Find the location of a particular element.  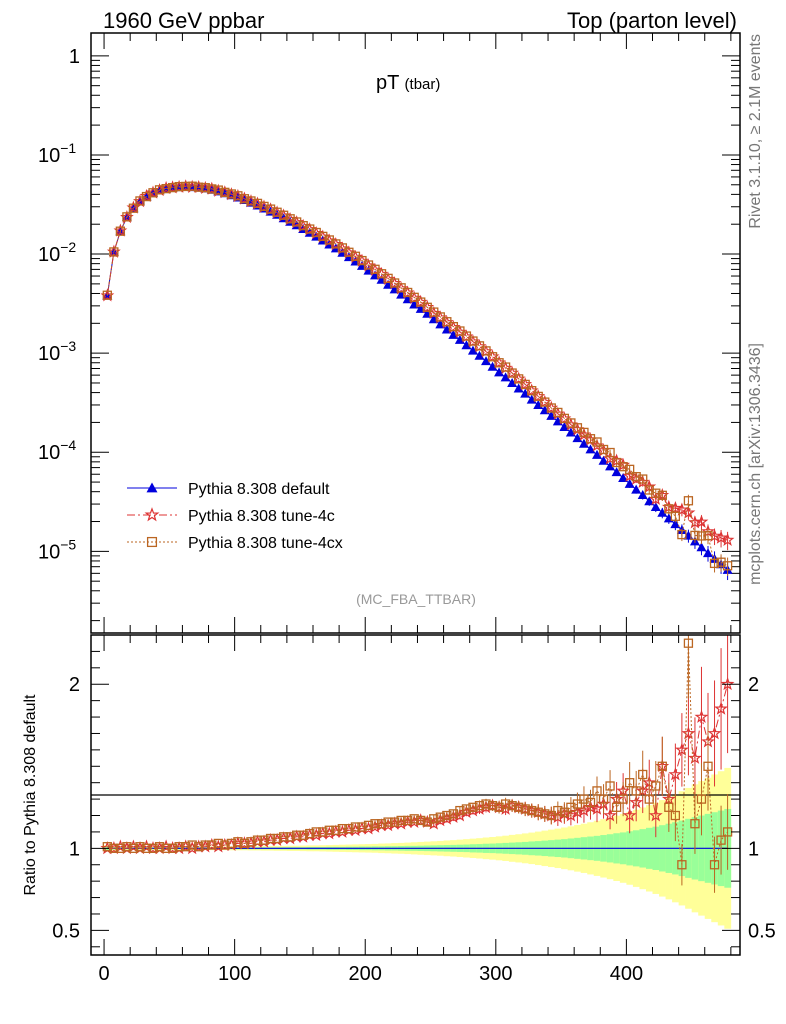

legend-label: Pythia 8.308 default is located at coordinates (259, 489).